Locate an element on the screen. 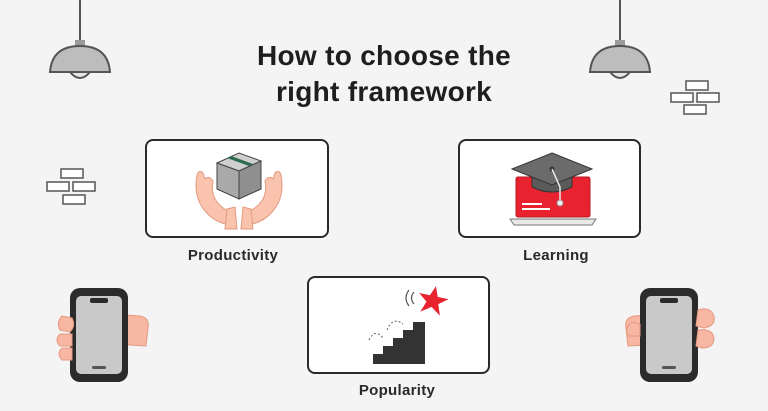  hands-holding-box-icon is located at coordinates (239, 191).